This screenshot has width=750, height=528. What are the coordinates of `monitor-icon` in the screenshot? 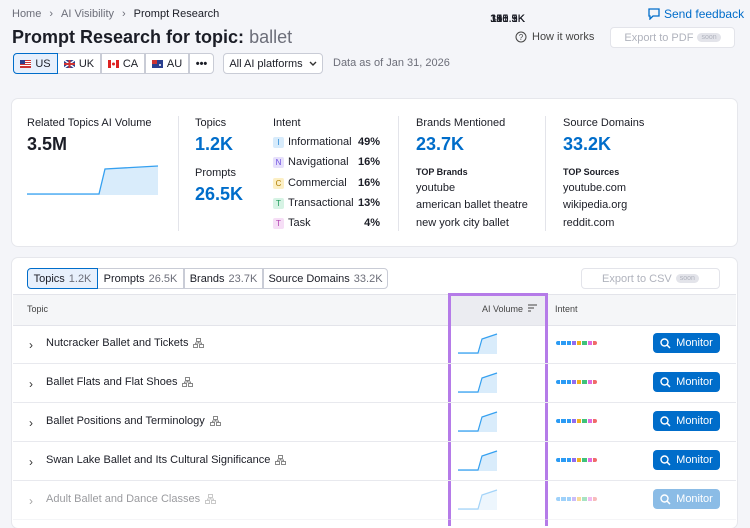 It's located at (665, 460).